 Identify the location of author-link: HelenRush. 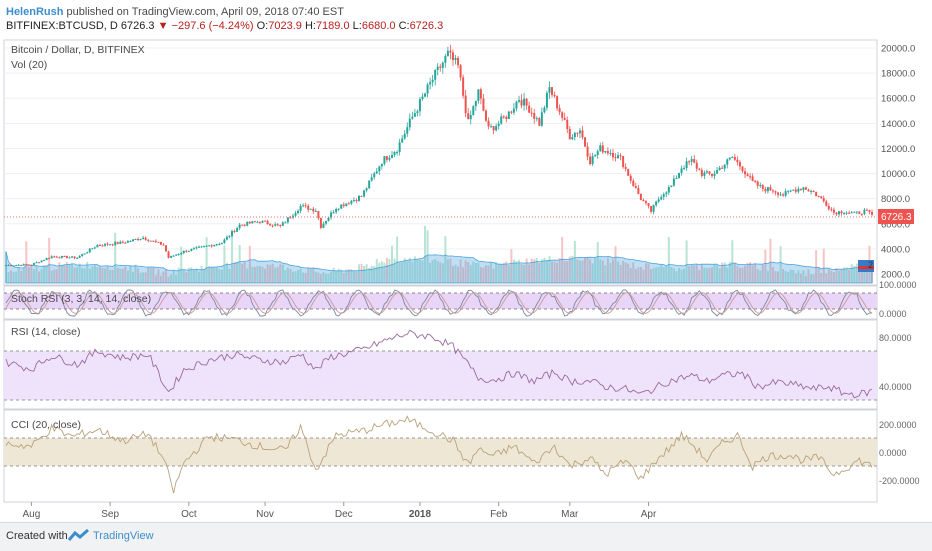
(35, 12).